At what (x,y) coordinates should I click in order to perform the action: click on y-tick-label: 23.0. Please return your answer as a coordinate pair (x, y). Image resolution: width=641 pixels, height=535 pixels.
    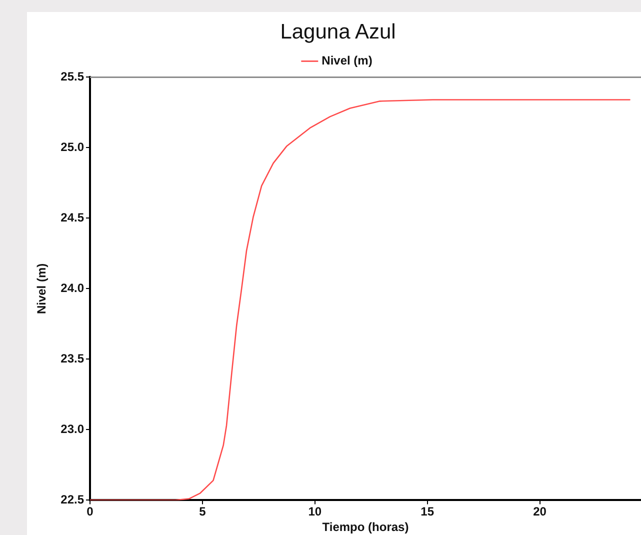
    Looking at the image, I should click on (72, 429).